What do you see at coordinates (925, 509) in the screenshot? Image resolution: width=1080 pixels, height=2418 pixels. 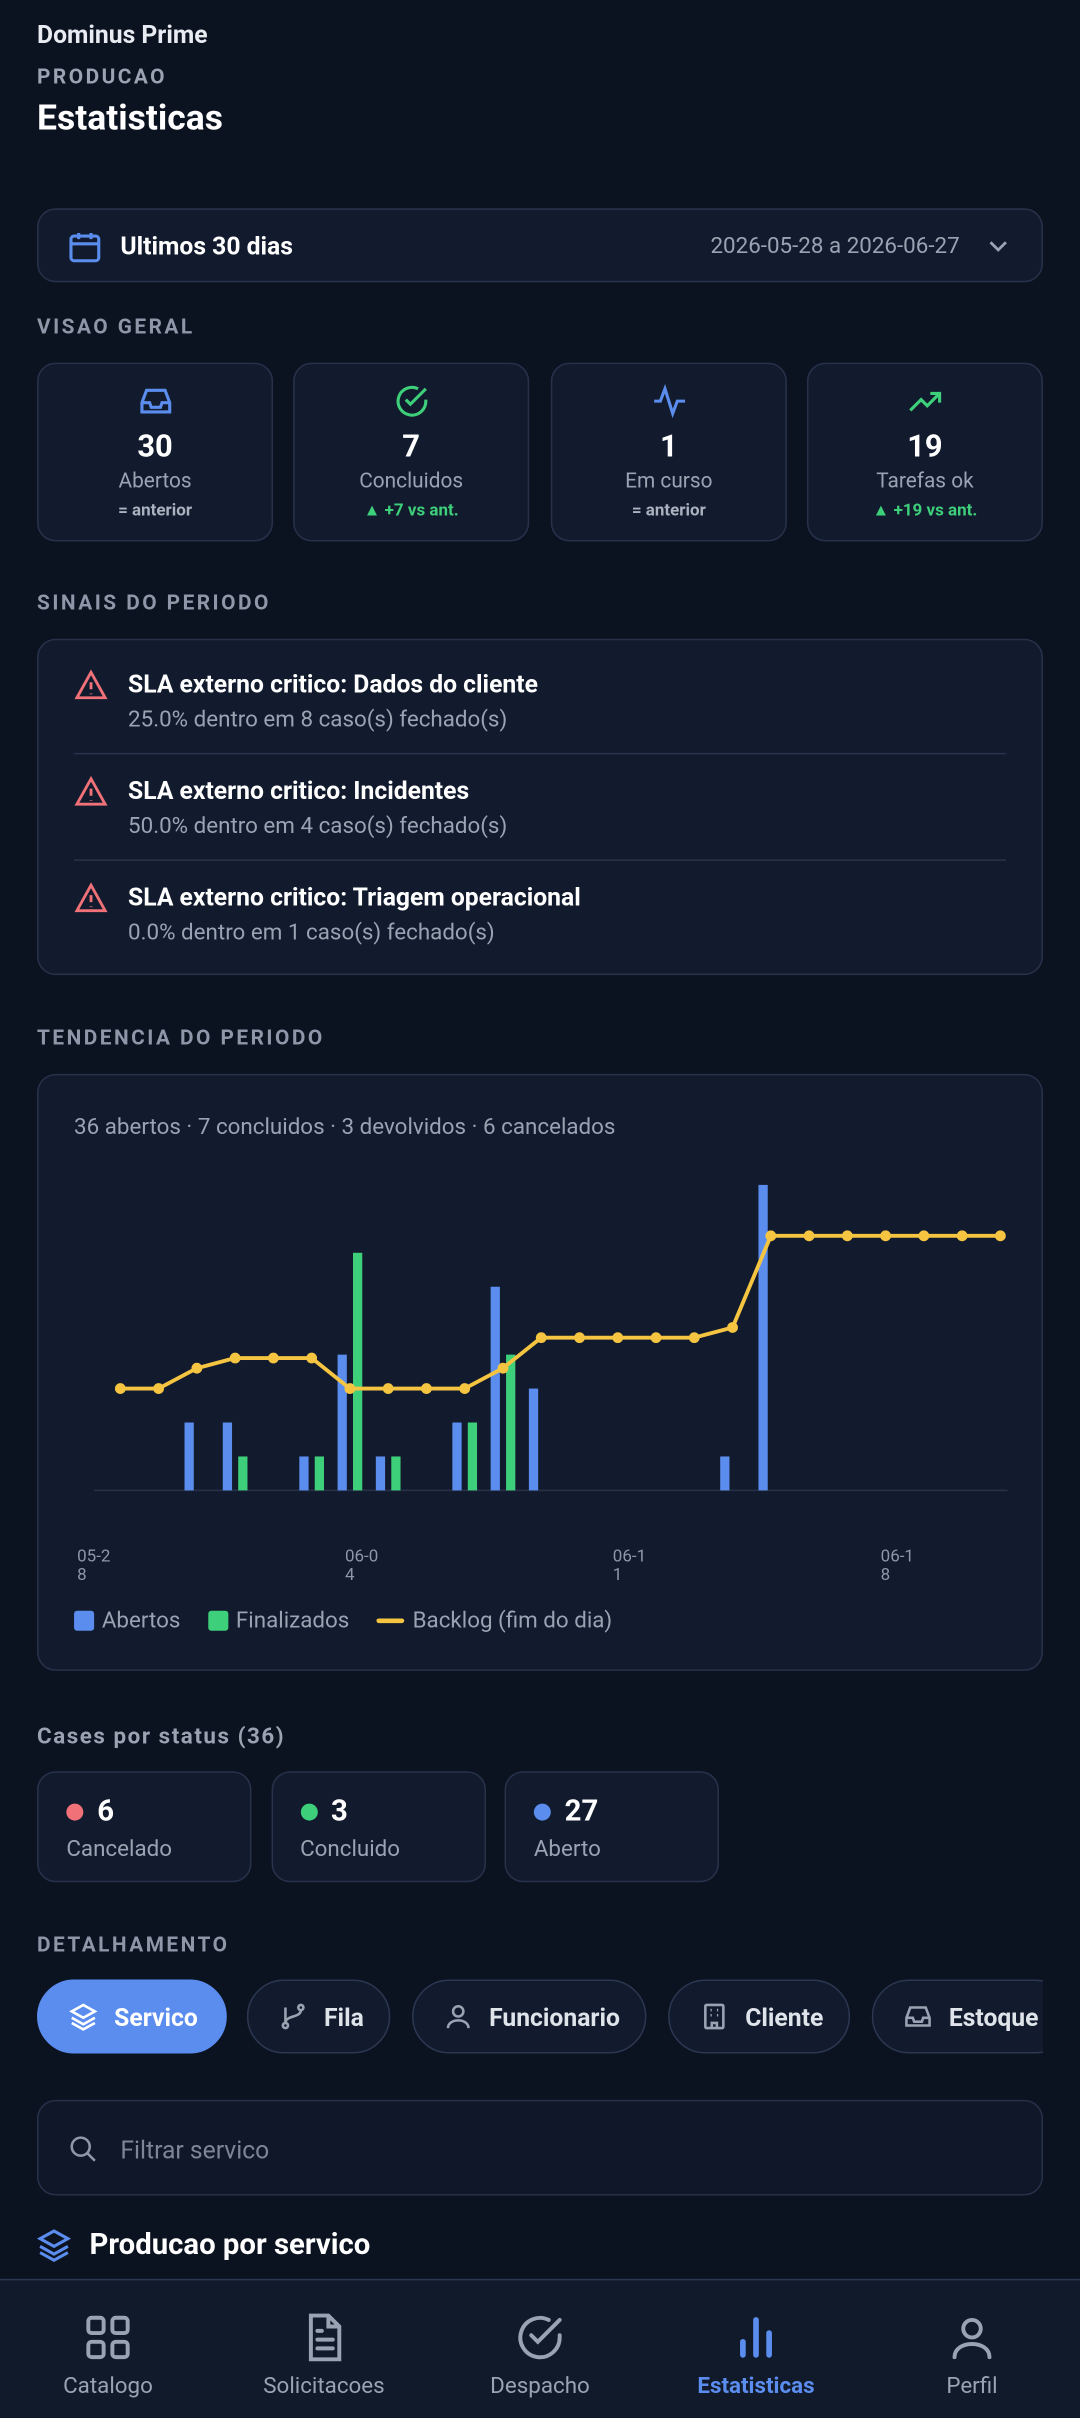 I see `stat-delta: ▲ +19 vs ant.` at bounding box center [925, 509].